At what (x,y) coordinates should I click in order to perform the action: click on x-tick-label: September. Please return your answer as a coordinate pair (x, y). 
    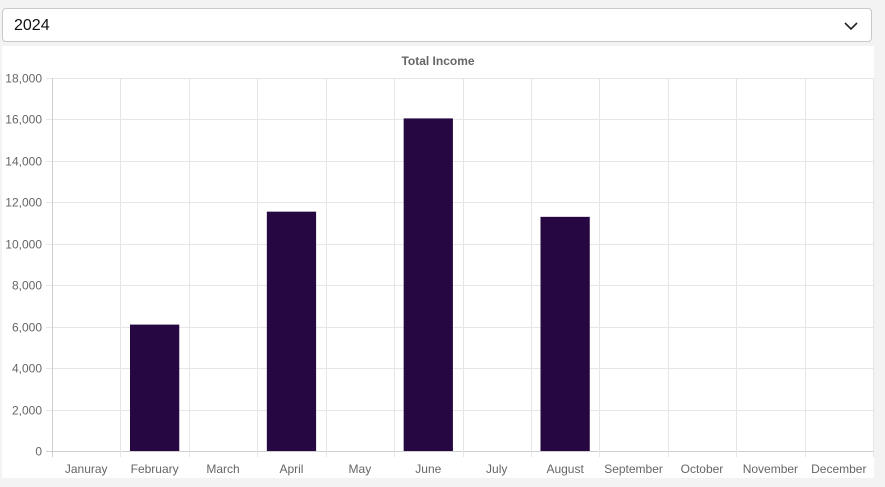
    Looking at the image, I should click on (633, 469).